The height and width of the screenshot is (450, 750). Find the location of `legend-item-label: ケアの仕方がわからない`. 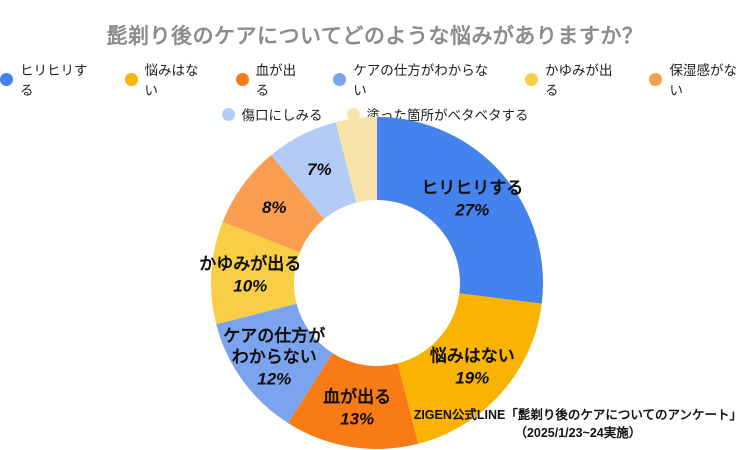

legend-item-label: ケアの仕方がわからない is located at coordinates (421, 80).